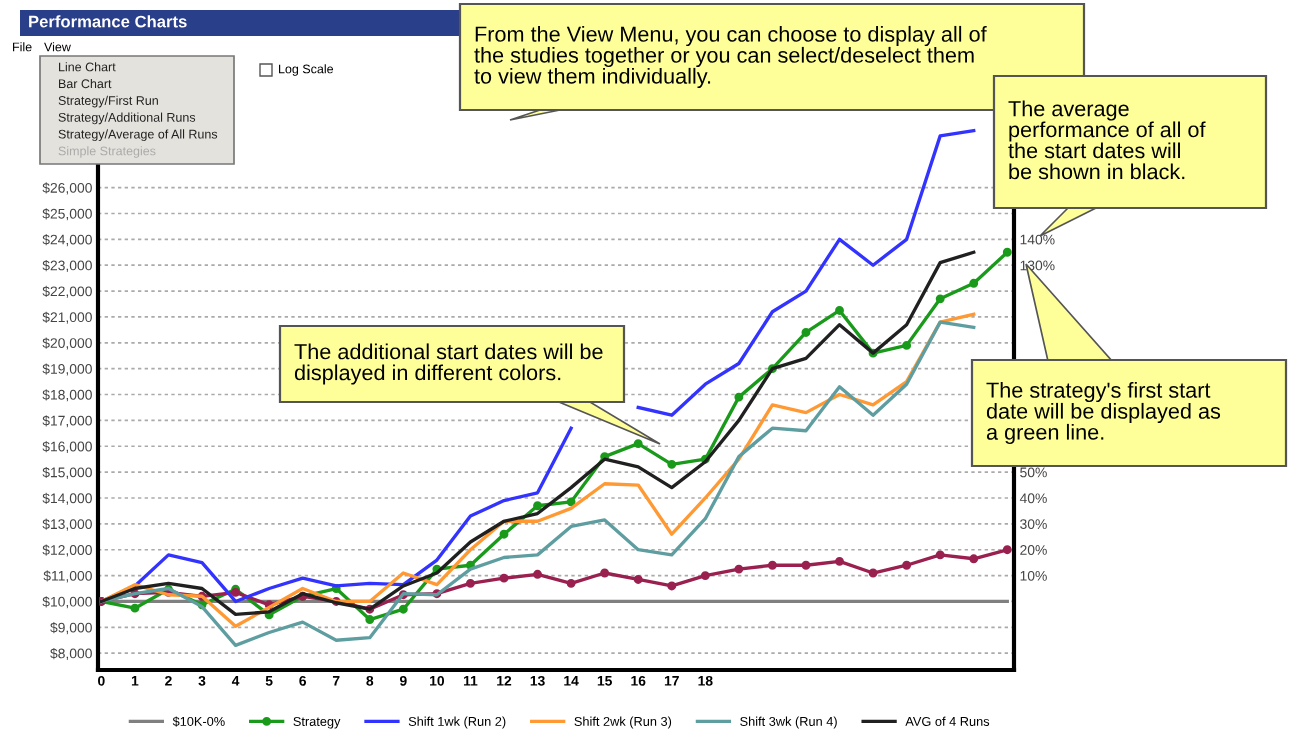 This screenshot has height=756, width=1290. What do you see at coordinates (448, 364) in the screenshot?
I see `annotation: The additional start dates will be displayed in different colors.` at bounding box center [448, 364].